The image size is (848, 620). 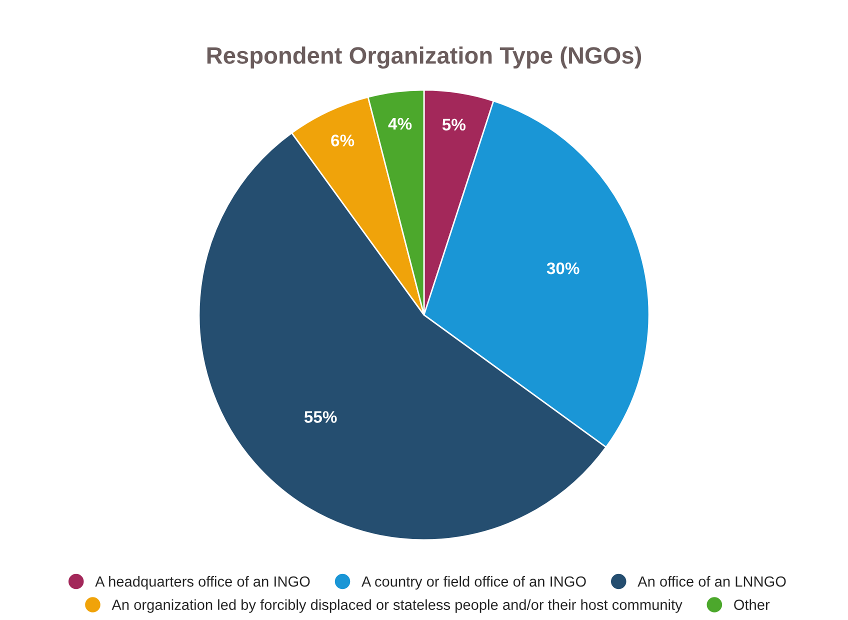 What do you see at coordinates (424, 57) in the screenshot?
I see `chart-title: Respondent Organization Type (NGOs)` at bounding box center [424, 57].